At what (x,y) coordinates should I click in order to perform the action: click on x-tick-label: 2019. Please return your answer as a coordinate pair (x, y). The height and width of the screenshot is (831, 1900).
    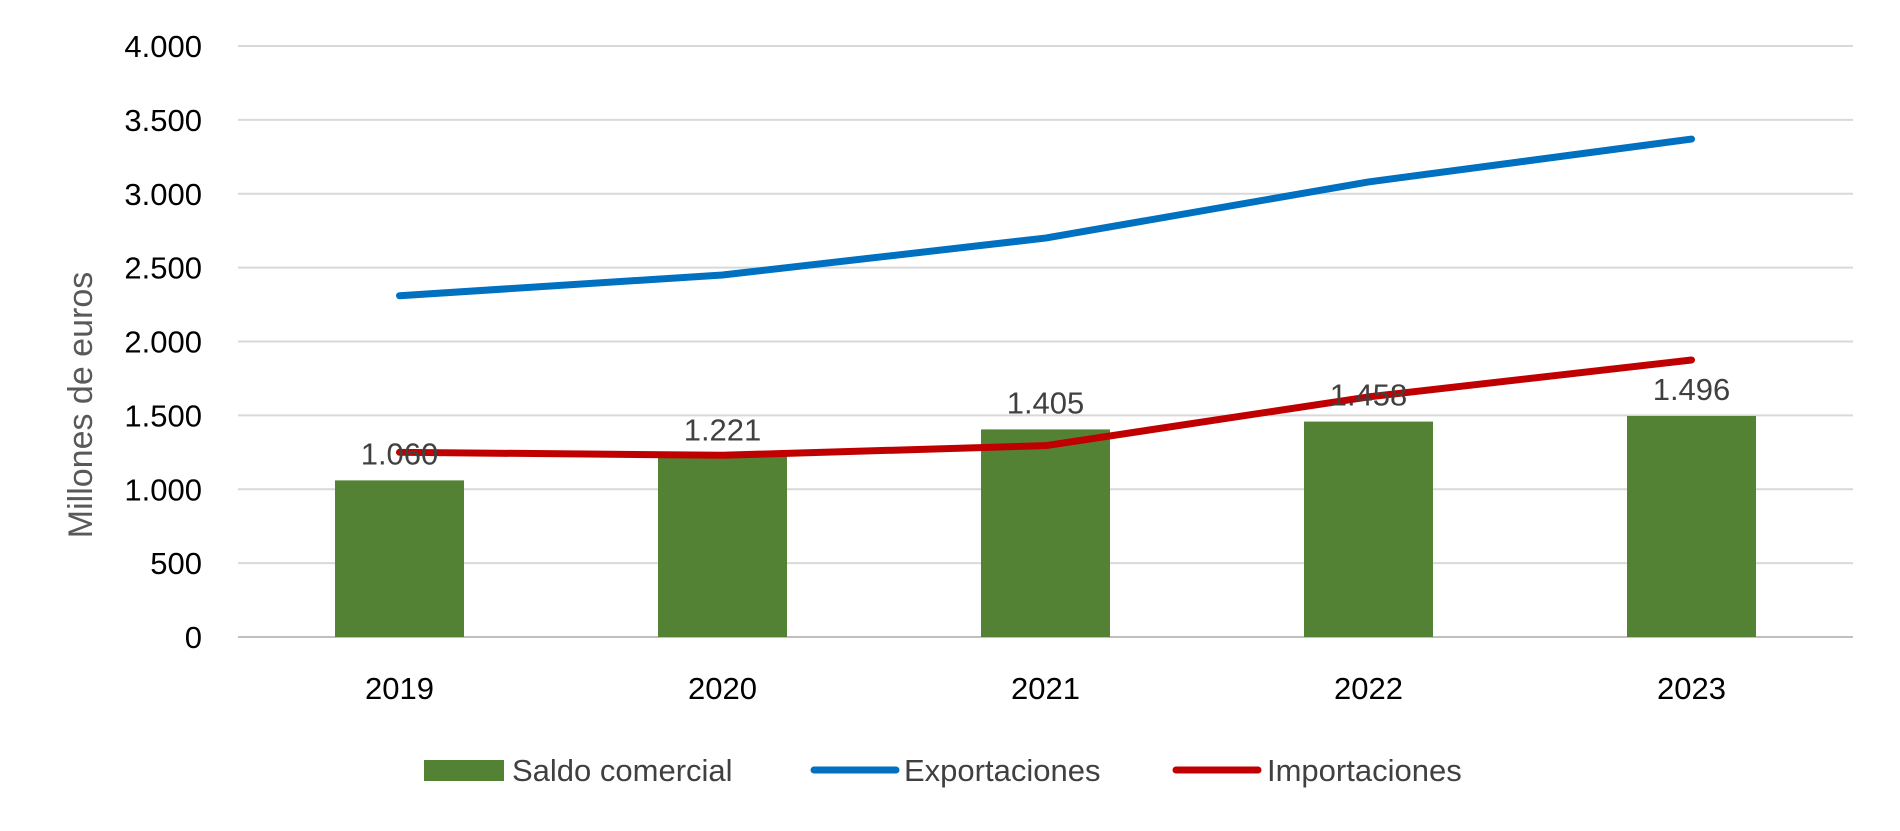
    Looking at the image, I should click on (399, 688).